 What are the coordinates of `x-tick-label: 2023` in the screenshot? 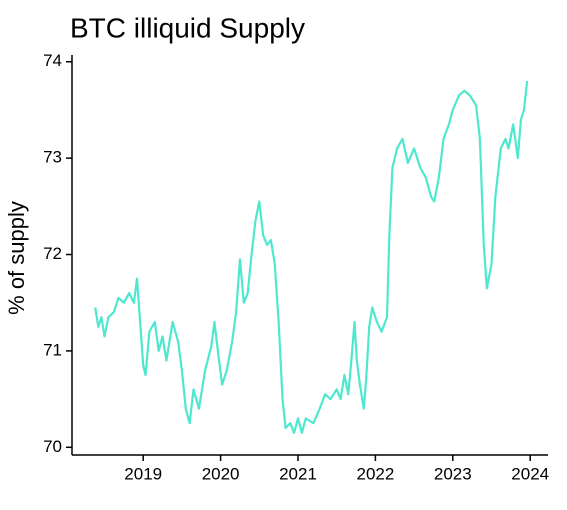 It's located at (453, 473).